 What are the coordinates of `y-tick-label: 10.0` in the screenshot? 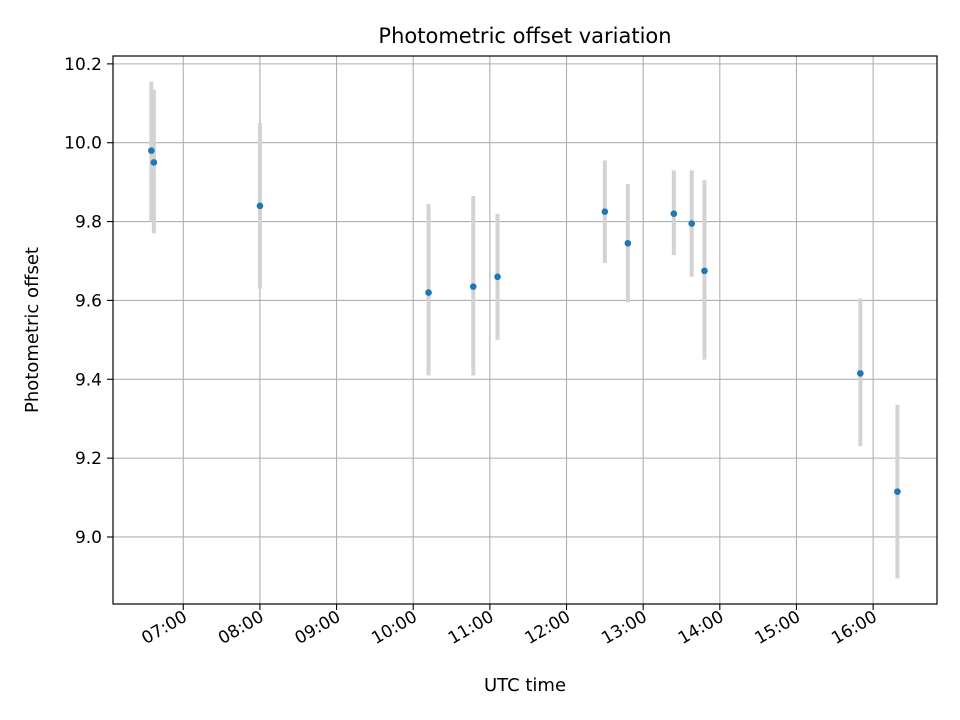 It's located at (83, 144).